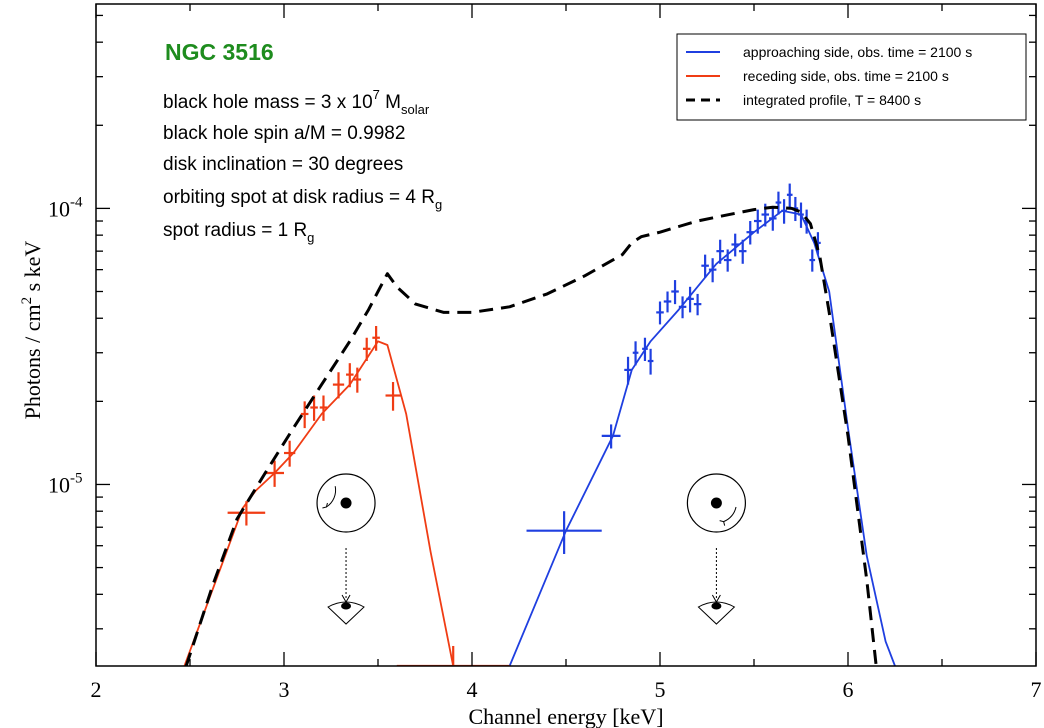 This screenshot has width=1044, height=728. Describe the element at coordinates (846, 76) in the screenshot. I see `legend-label-receding: receding side, obs. time = 2100 s` at that location.